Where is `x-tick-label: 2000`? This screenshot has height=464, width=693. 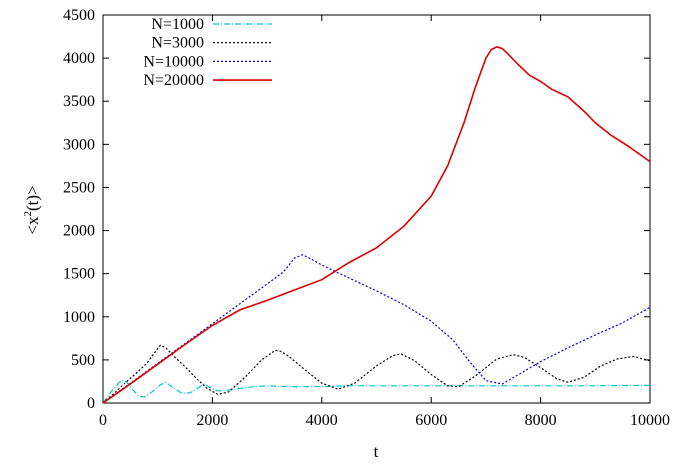
x-tick-label: 2000 is located at coordinates (212, 420).